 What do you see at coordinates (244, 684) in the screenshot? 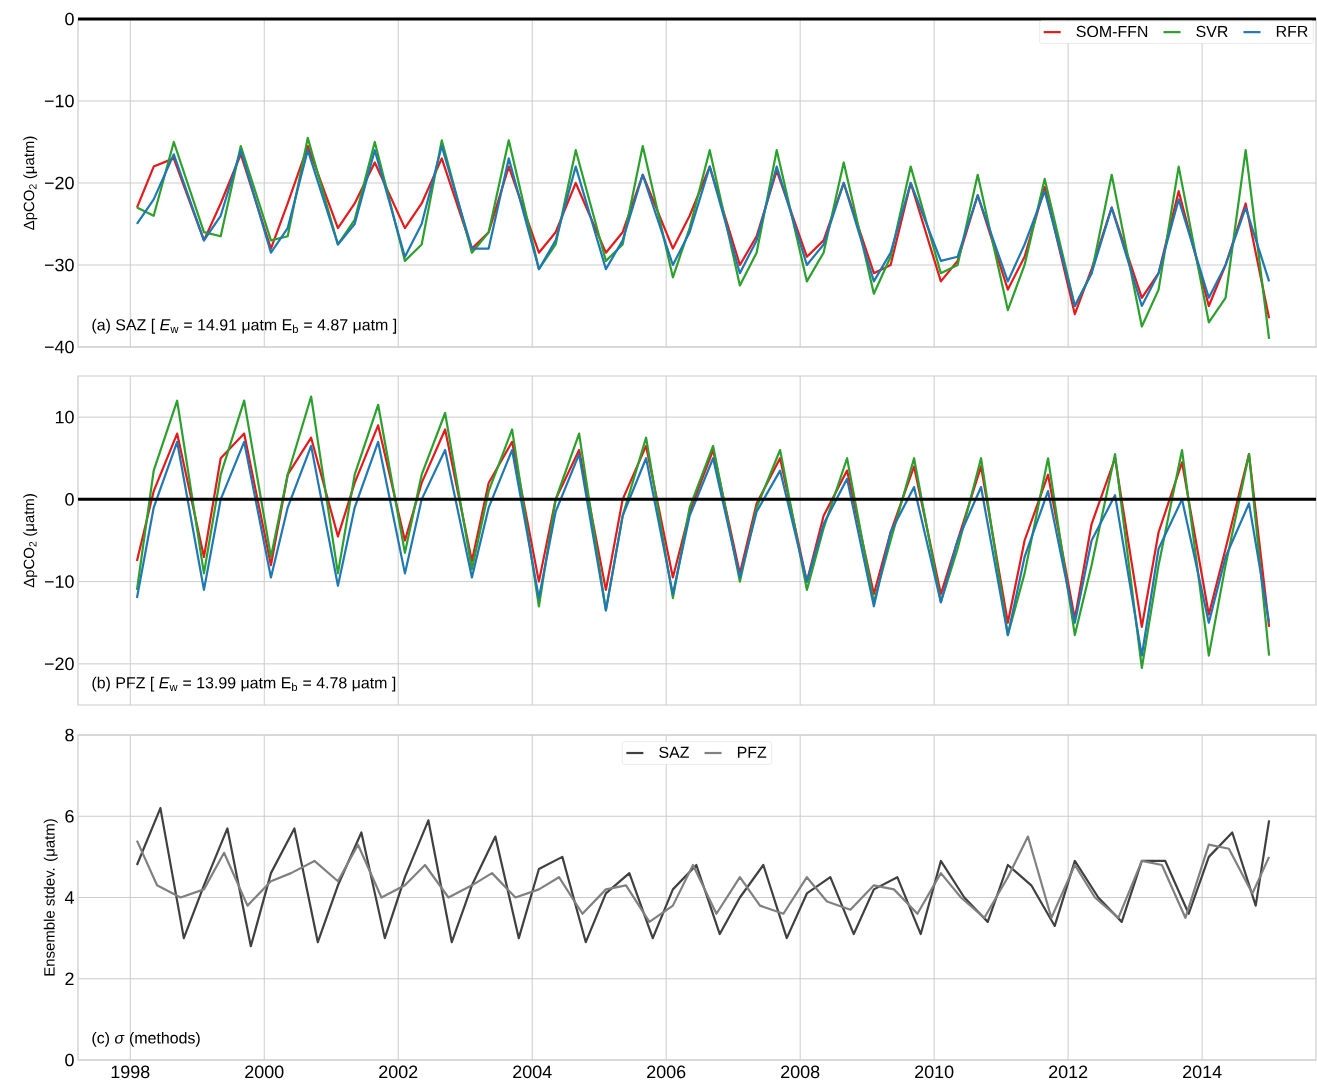
I see `annotation: (b) PFZ [ E$_{w}$ = 13.99 μatm E$_{b}$ = 4.78 μatm ]` at bounding box center [244, 684].